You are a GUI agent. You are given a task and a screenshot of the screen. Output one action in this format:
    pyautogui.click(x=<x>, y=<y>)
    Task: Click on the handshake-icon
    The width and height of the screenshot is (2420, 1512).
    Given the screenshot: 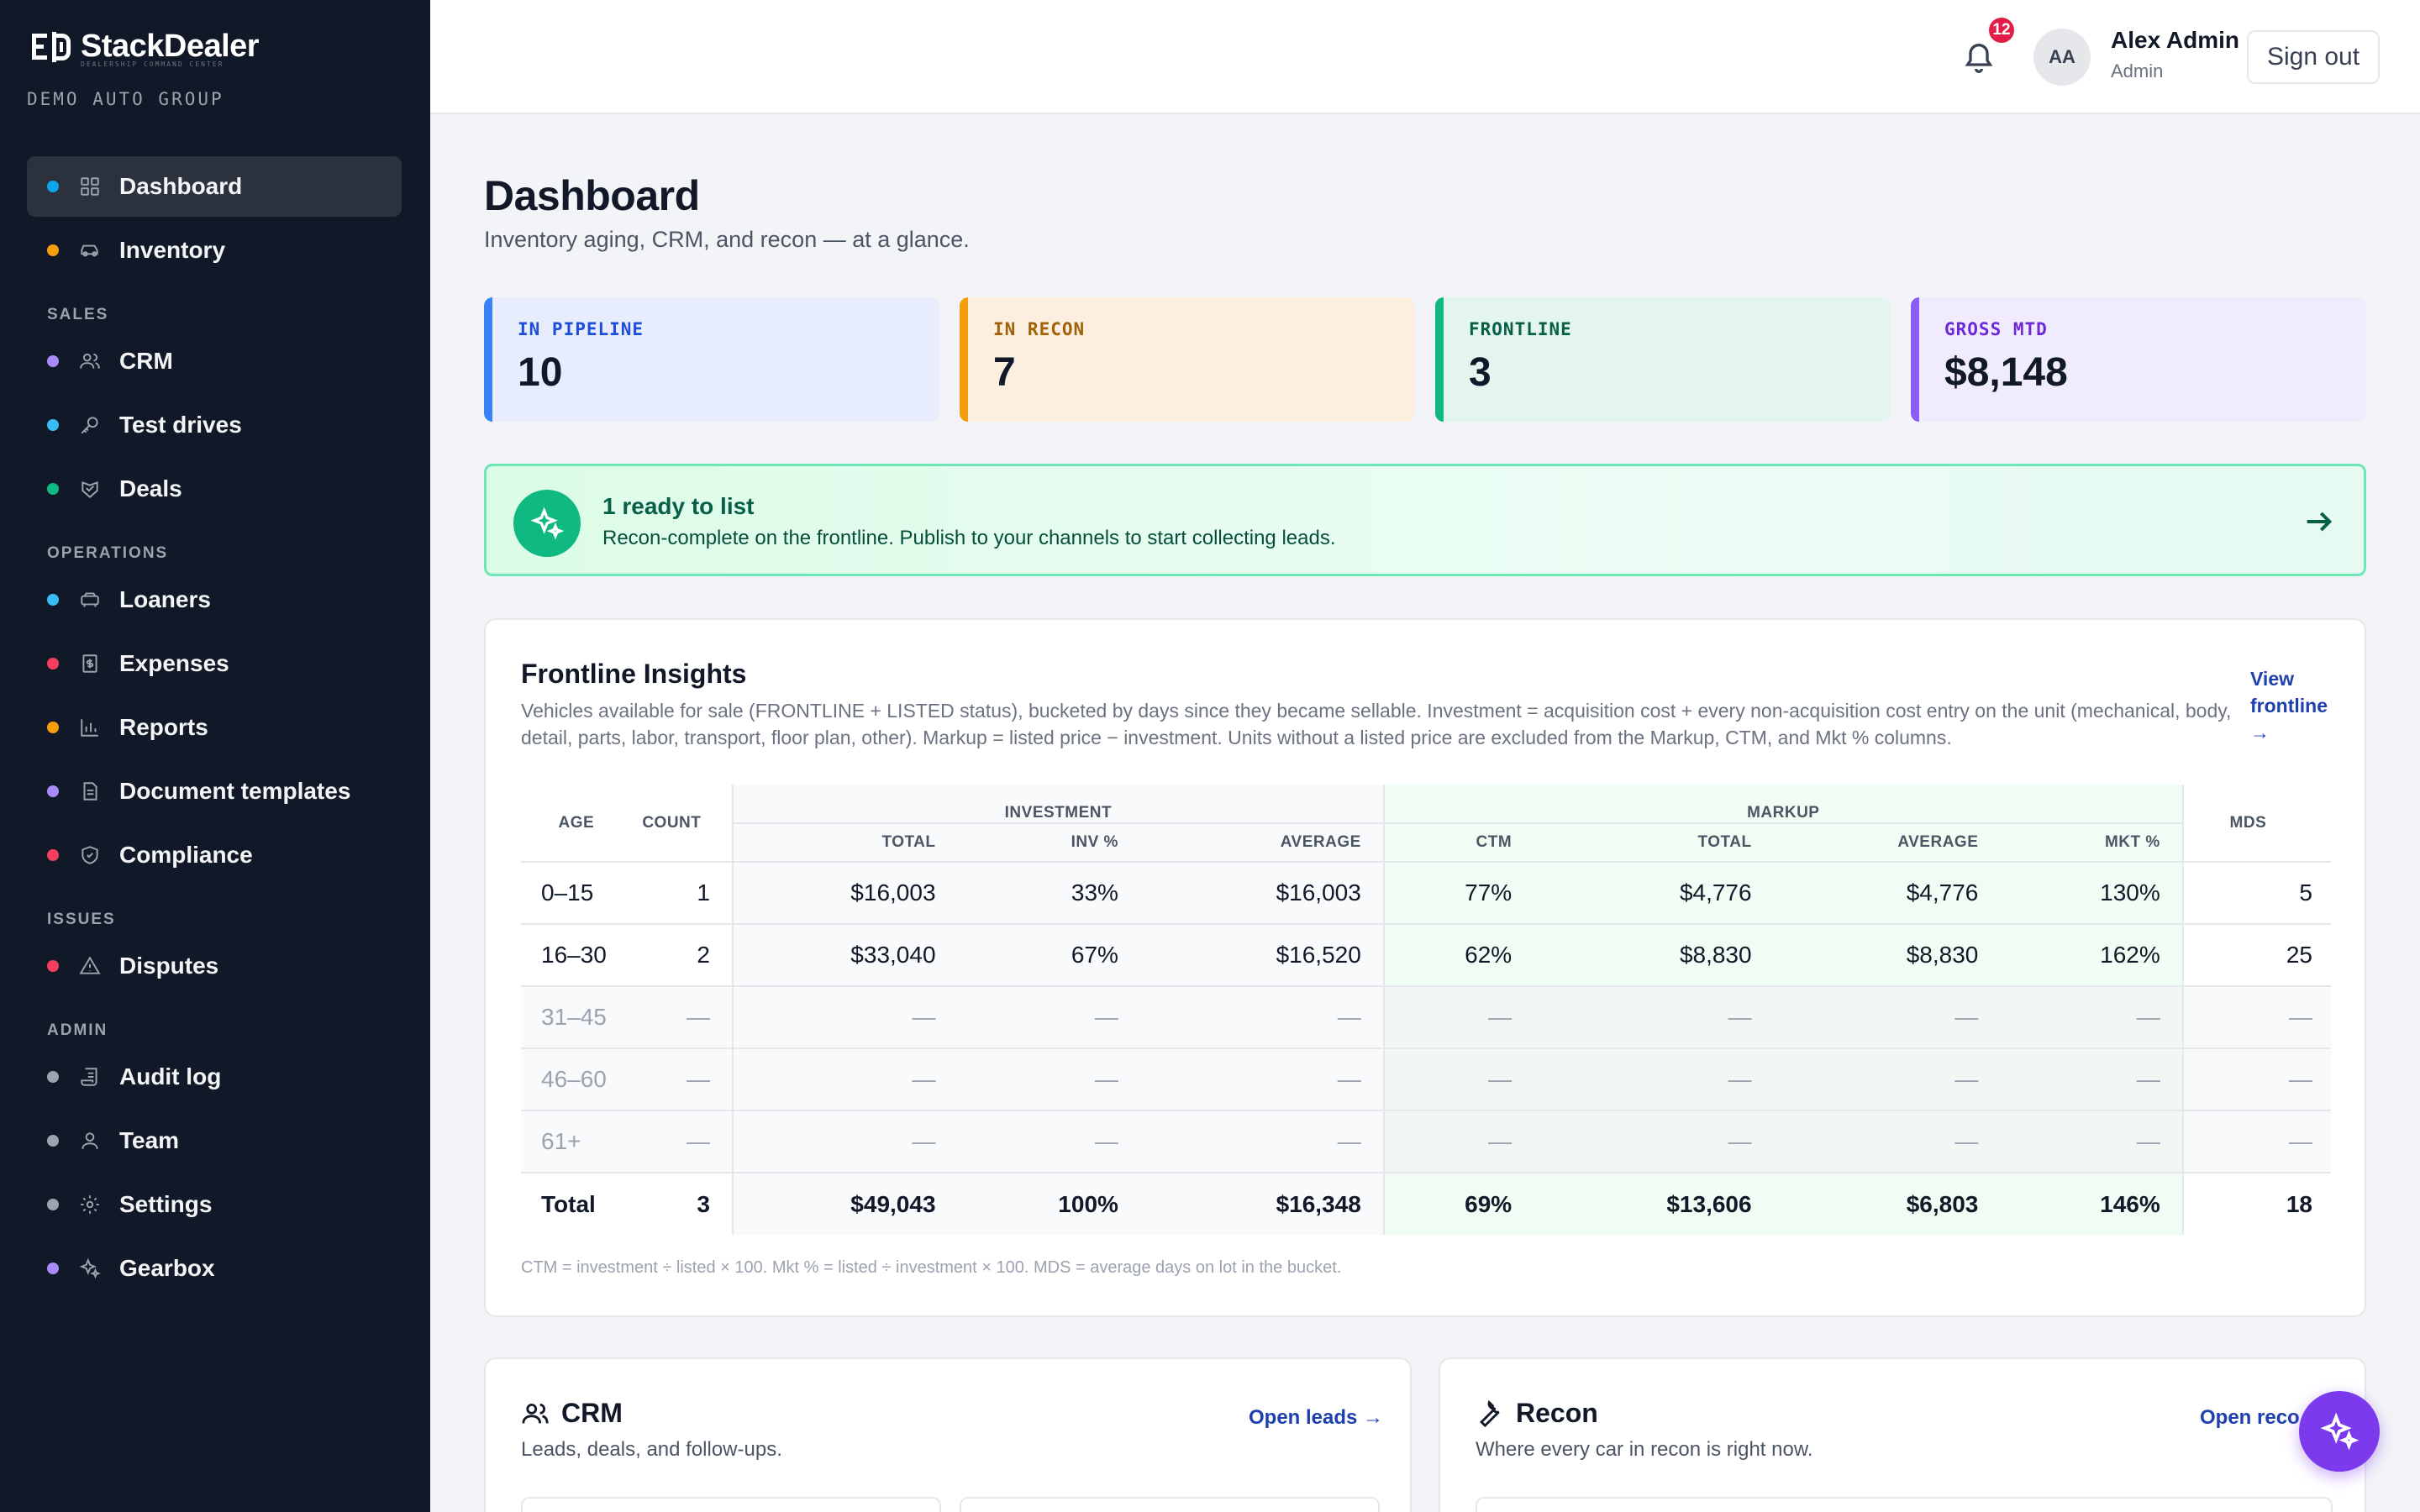 What is the action you would take?
    pyautogui.click(x=90, y=489)
    